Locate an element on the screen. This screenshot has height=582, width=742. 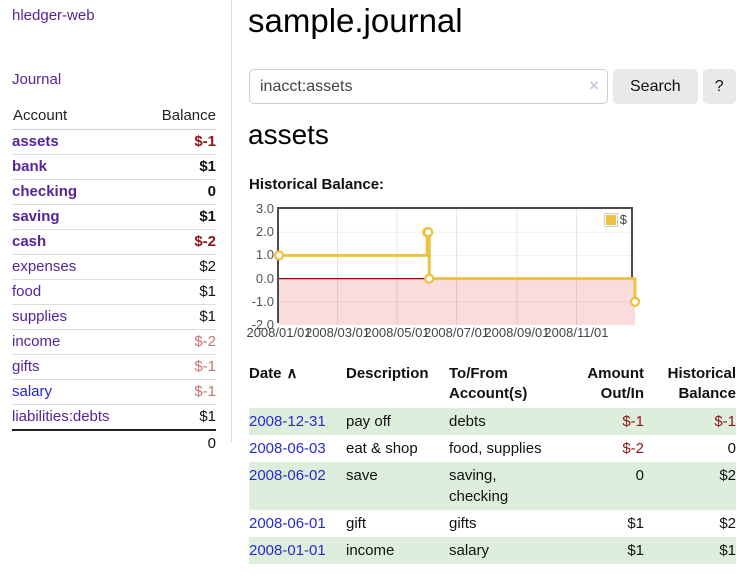
legend-swatch-icon is located at coordinates (610, 219).